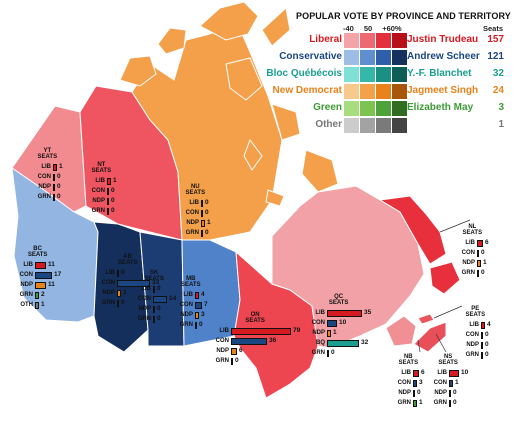 The width and height of the screenshot is (513, 432). Describe the element at coordinates (472, 253) in the screenshot. I see `seat-row-con: CON 0` at that location.